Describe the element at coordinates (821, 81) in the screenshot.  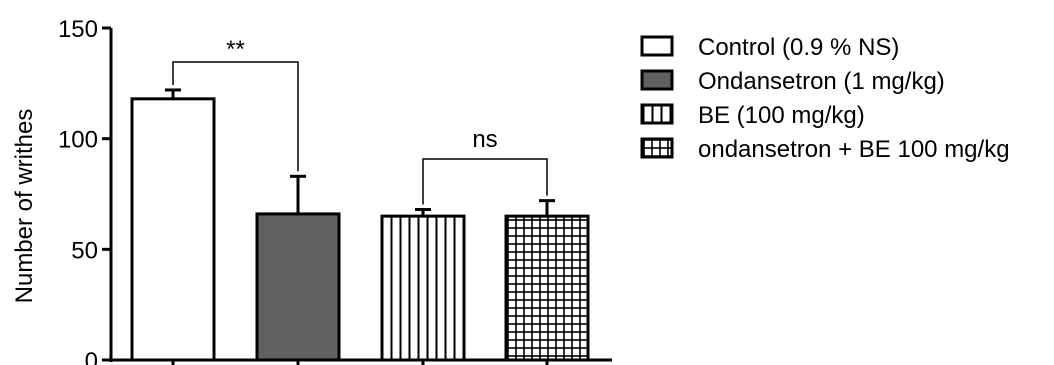
I see `legend-label: Ondansetron (1 mg/kg)` at that location.